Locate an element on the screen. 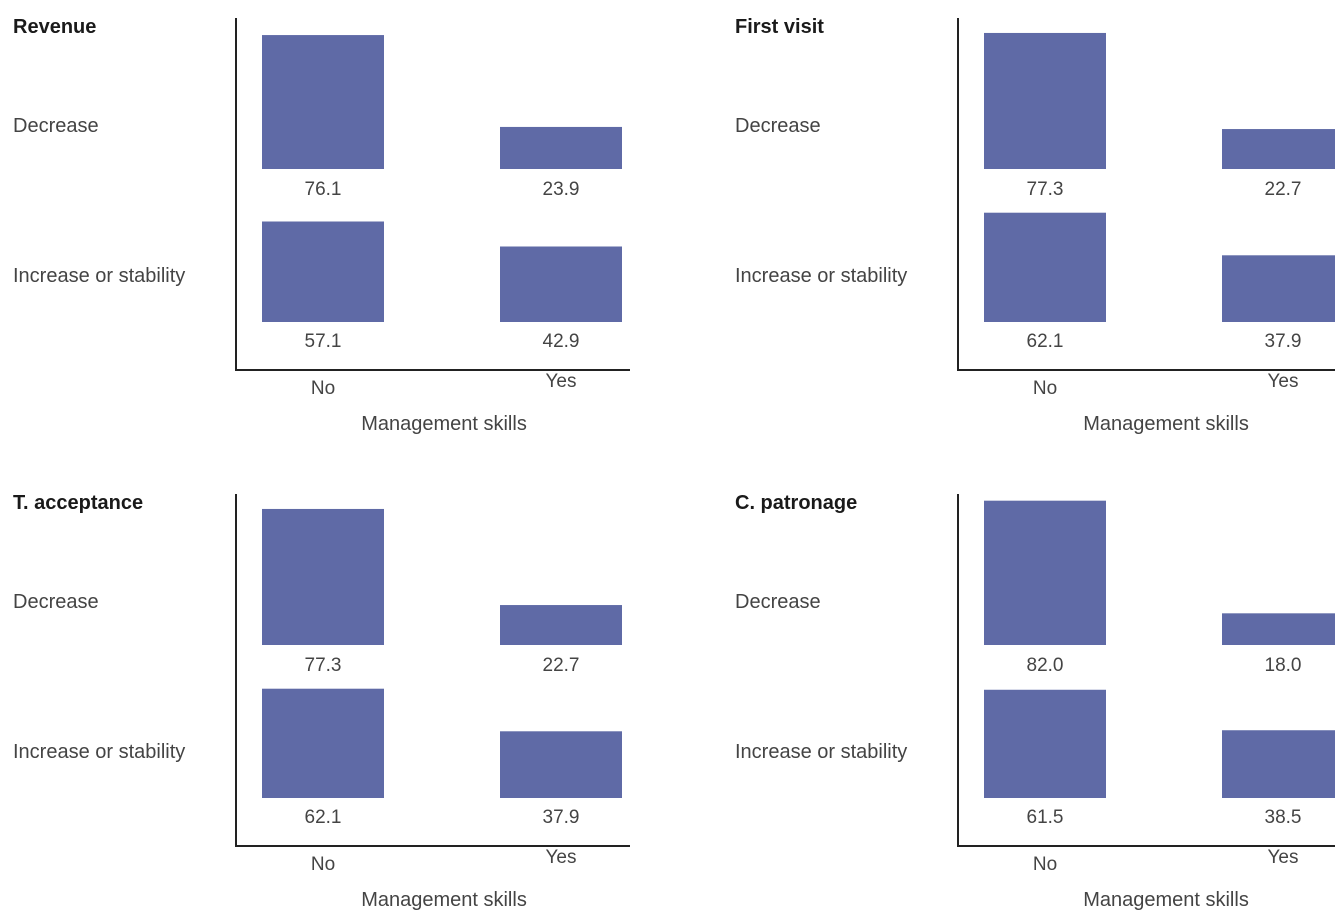 The image size is (1335, 911). data-label: 18.0 is located at coordinates (1283, 665).